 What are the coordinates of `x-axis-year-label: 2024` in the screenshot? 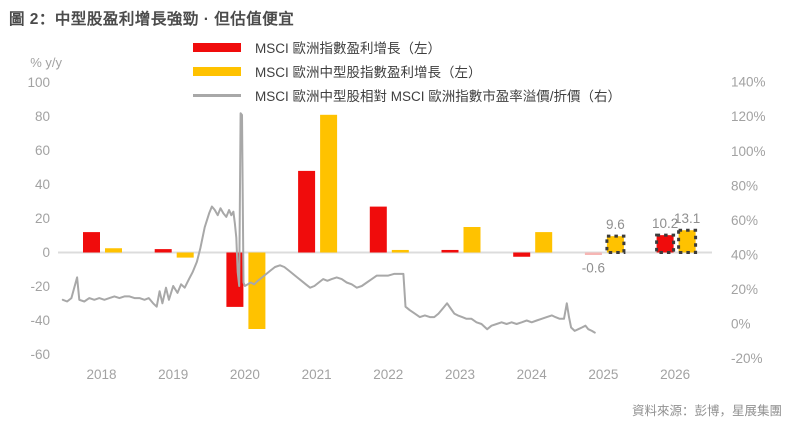 It's located at (532, 374).